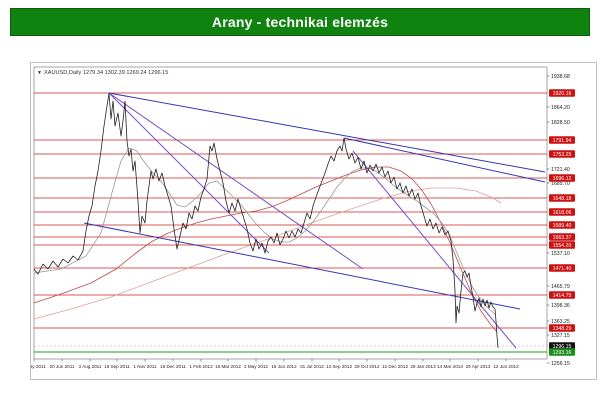  I want to click on x-tick-label: 4 May 2011, so click(38, 366).